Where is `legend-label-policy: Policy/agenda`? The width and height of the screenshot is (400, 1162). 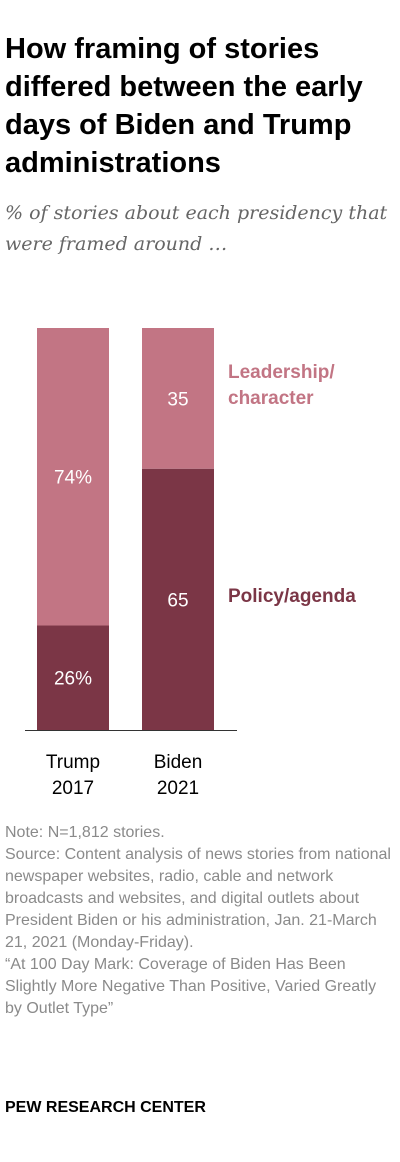 legend-label-policy: Policy/agenda is located at coordinates (292, 596).